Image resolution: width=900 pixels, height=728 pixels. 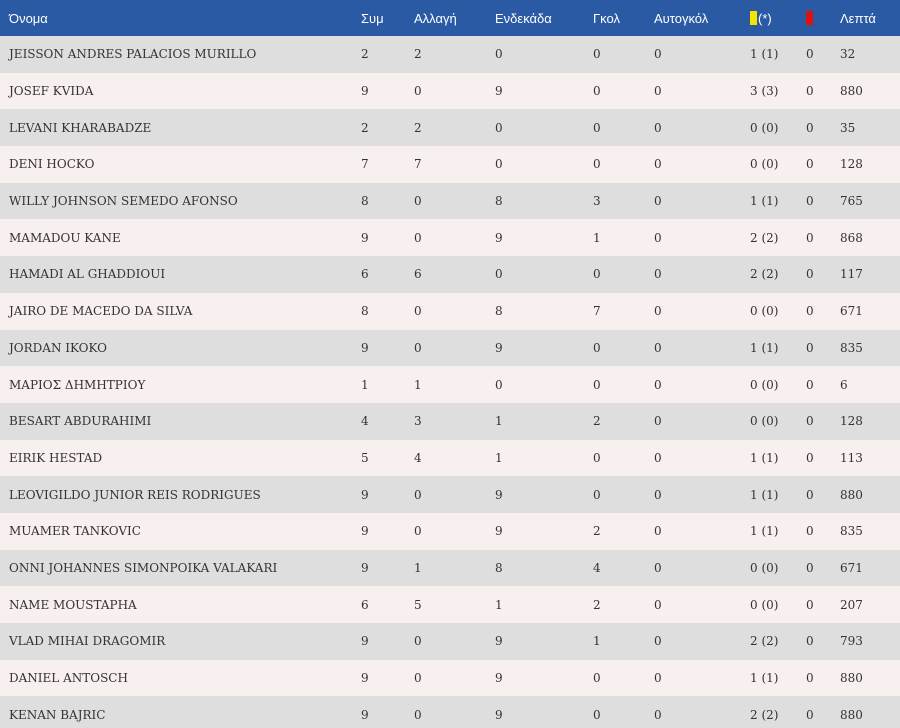 What do you see at coordinates (523, 18) in the screenshot?
I see `header-starts: Ενδεκάδα` at bounding box center [523, 18].